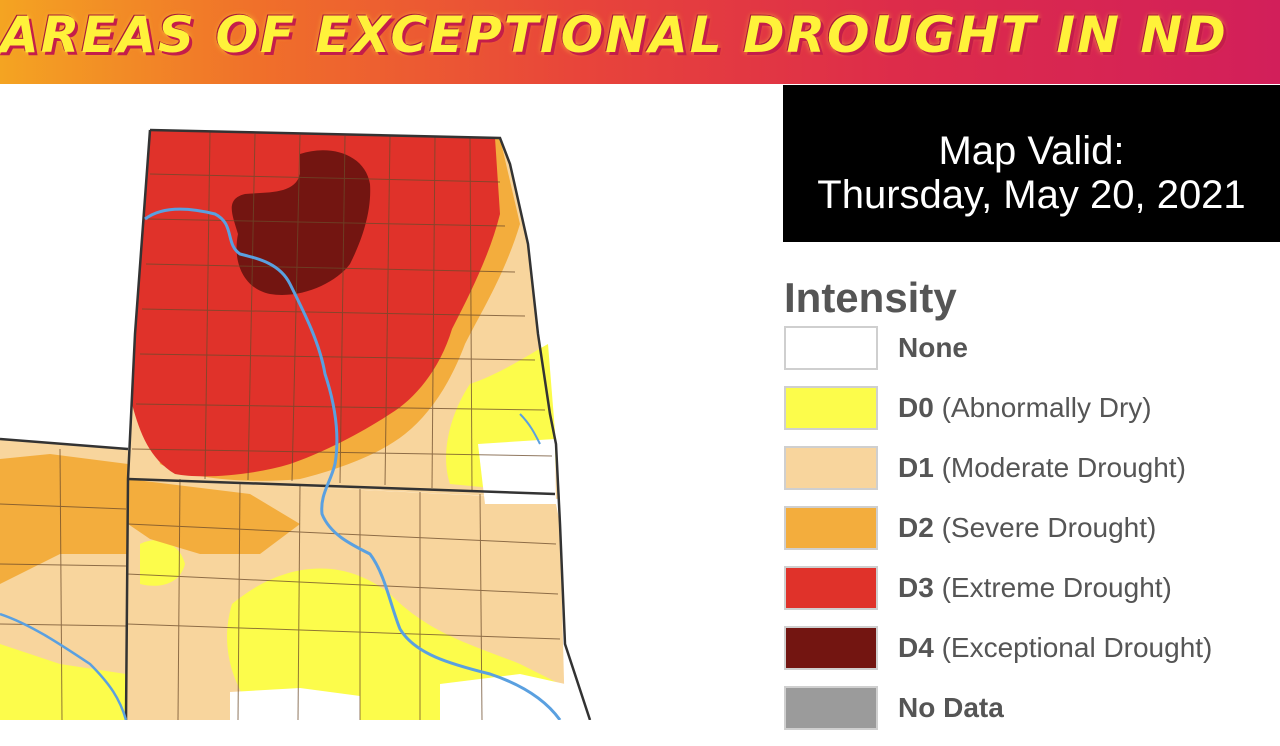 This screenshot has height=746, width=1280. What do you see at coordinates (64, 519) in the screenshot?
I see `montana-d2-band` at bounding box center [64, 519].